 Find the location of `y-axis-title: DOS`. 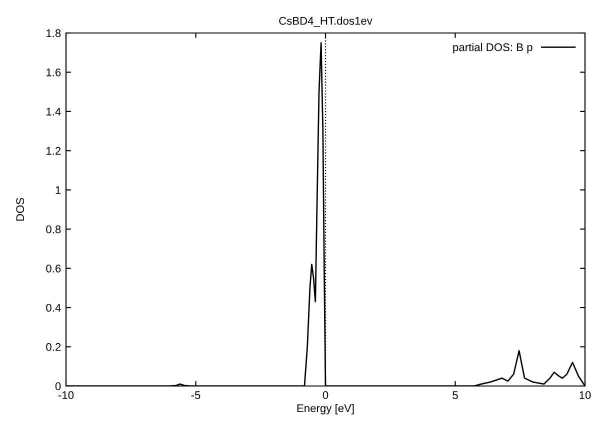

y-axis-title: DOS is located at coordinates (20, 209).